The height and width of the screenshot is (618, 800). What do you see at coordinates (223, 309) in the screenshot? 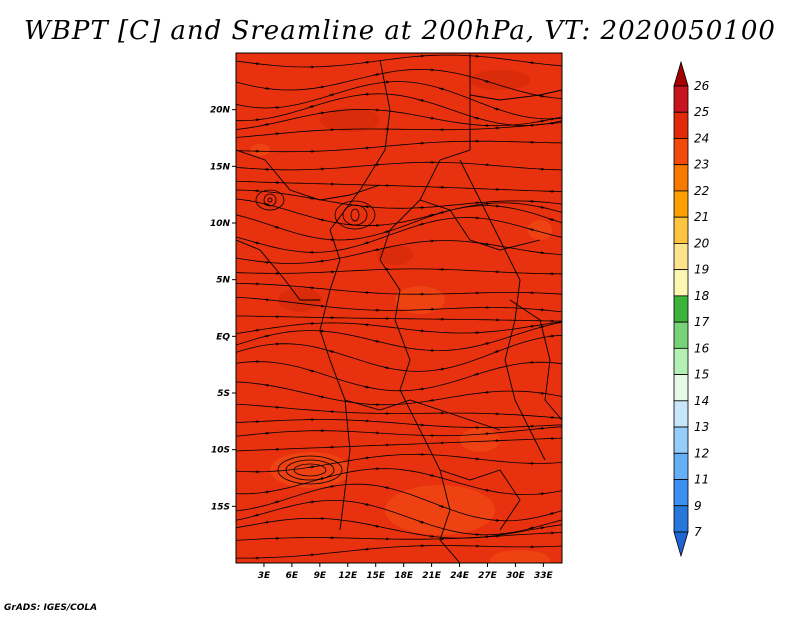
I see `latitude-axis: 20N 15N 10N 5N EQ 5S 10S 15S` at bounding box center [223, 309].